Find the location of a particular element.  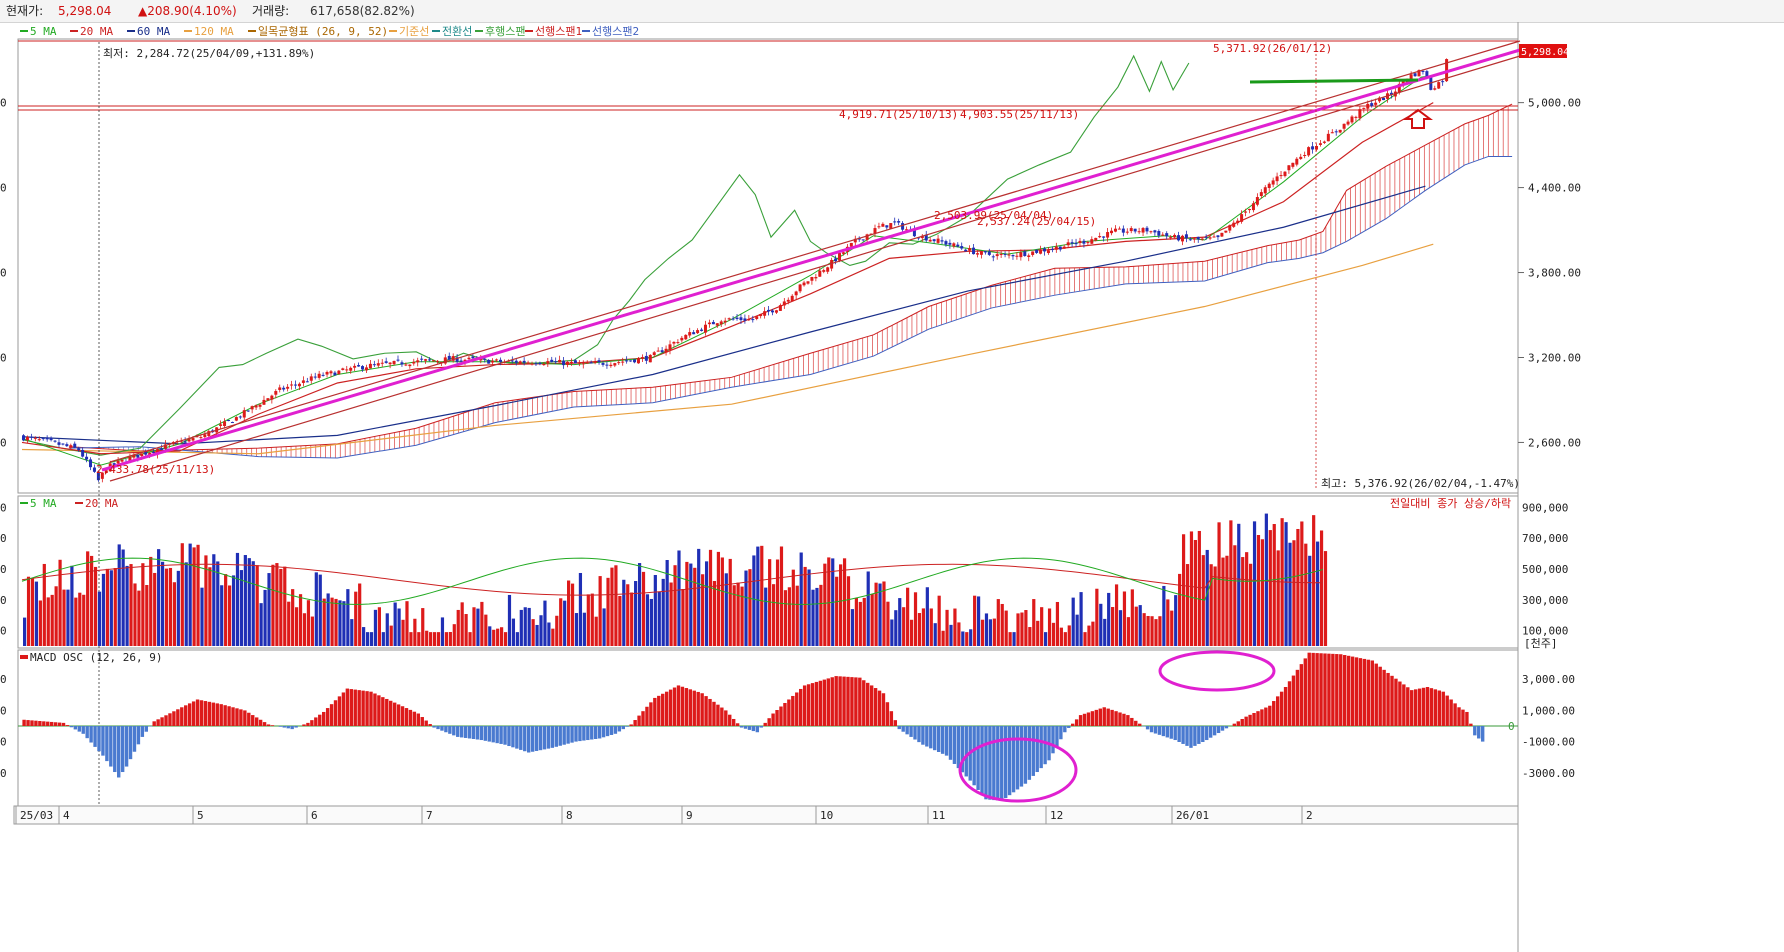

date-axis-frame is located at coordinates (766, 815).